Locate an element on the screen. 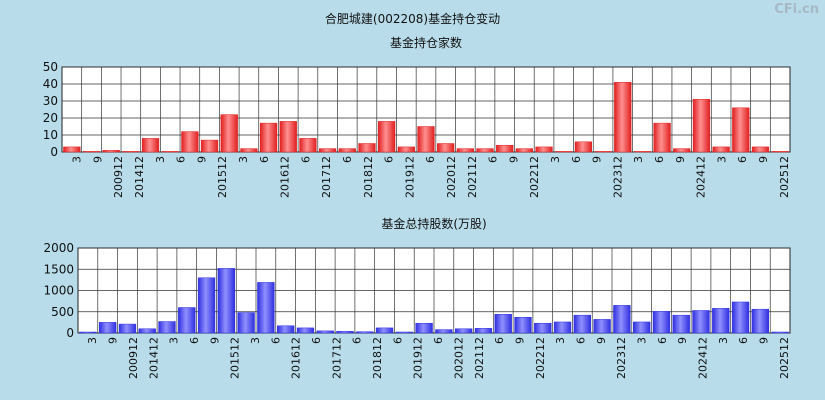 The image size is (825, 400). x-tick-label: 201512 is located at coordinates (235, 358).